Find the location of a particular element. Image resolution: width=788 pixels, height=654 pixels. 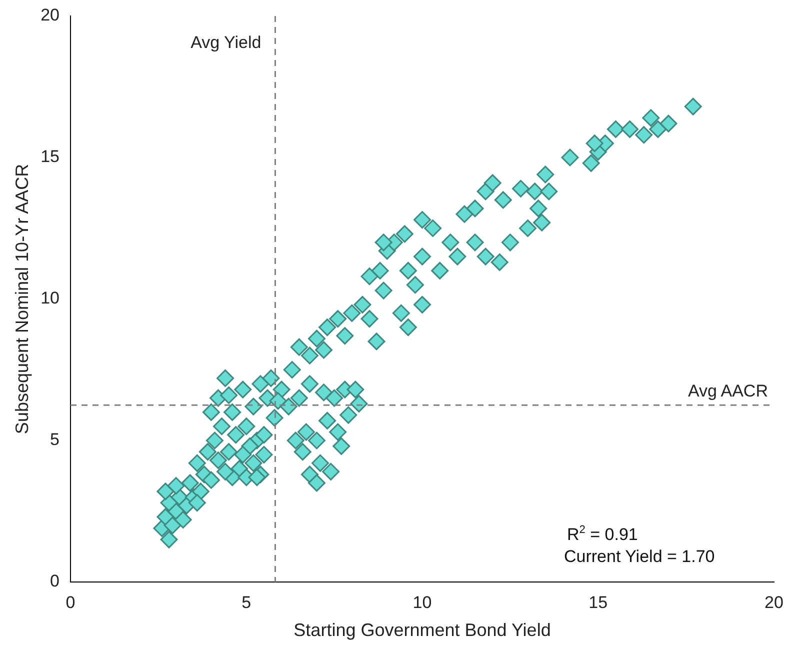

y-axis-title: Subsequent Nominal 10-Yr AACR is located at coordinates (22, 299).